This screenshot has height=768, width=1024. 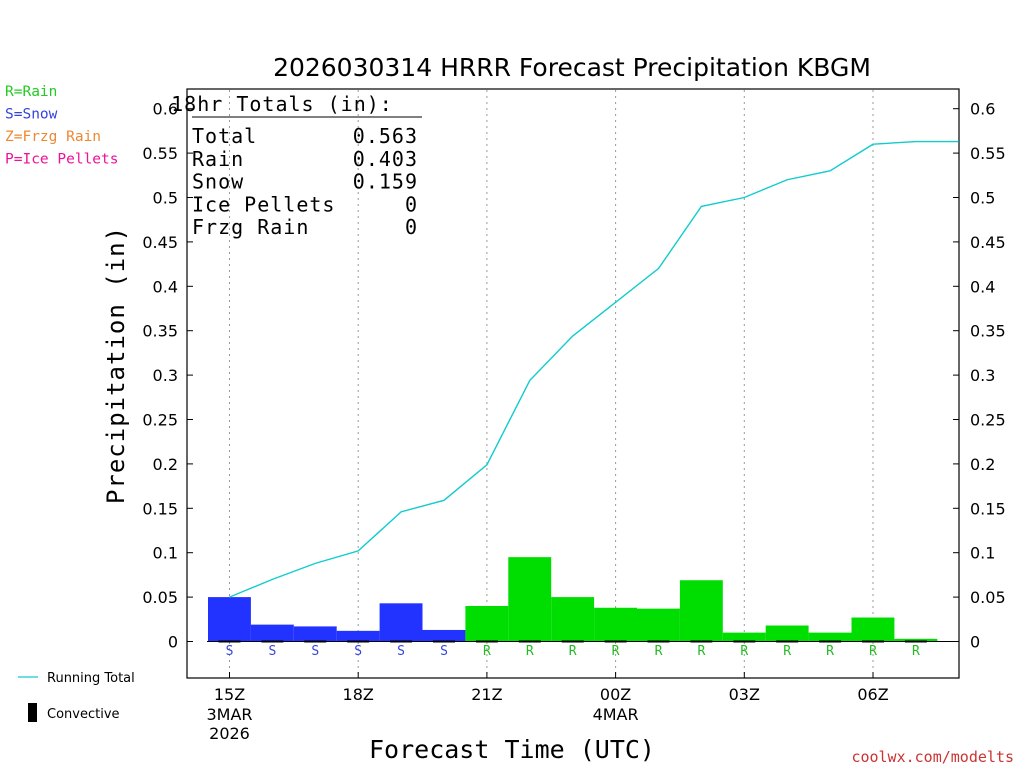 I want to click on totals-header: 18hr Totals (in):, so click(x=282, y=104).